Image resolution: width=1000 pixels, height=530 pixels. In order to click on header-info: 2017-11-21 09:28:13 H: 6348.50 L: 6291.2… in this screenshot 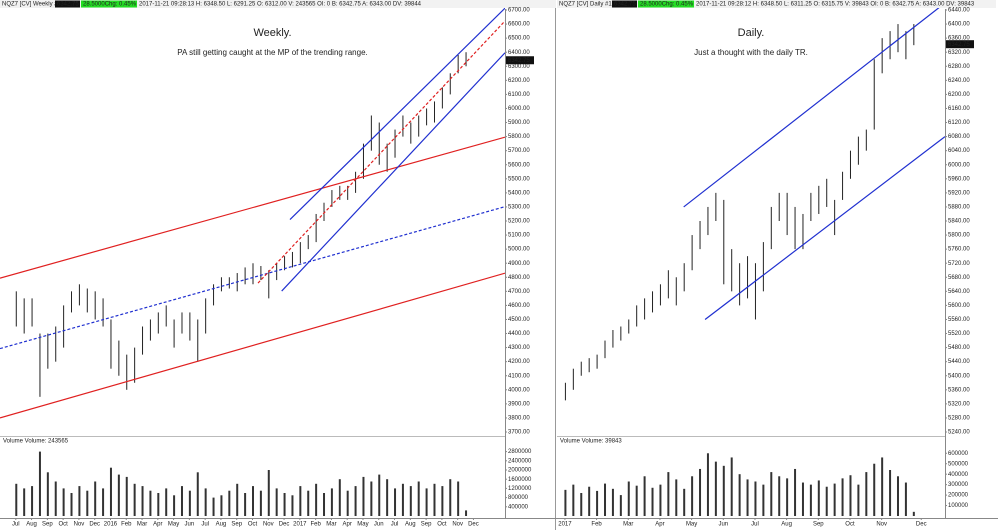, I will do `click(280, 5)`.